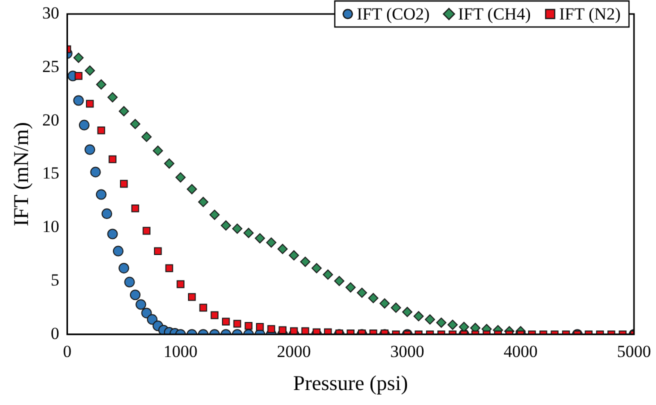 The height and width of the screenshot is (405, 656). What do you see at coordinates (51, 12) in the screenshot?
I see `y-tick-label: 30` at bounding box center [51, 12].